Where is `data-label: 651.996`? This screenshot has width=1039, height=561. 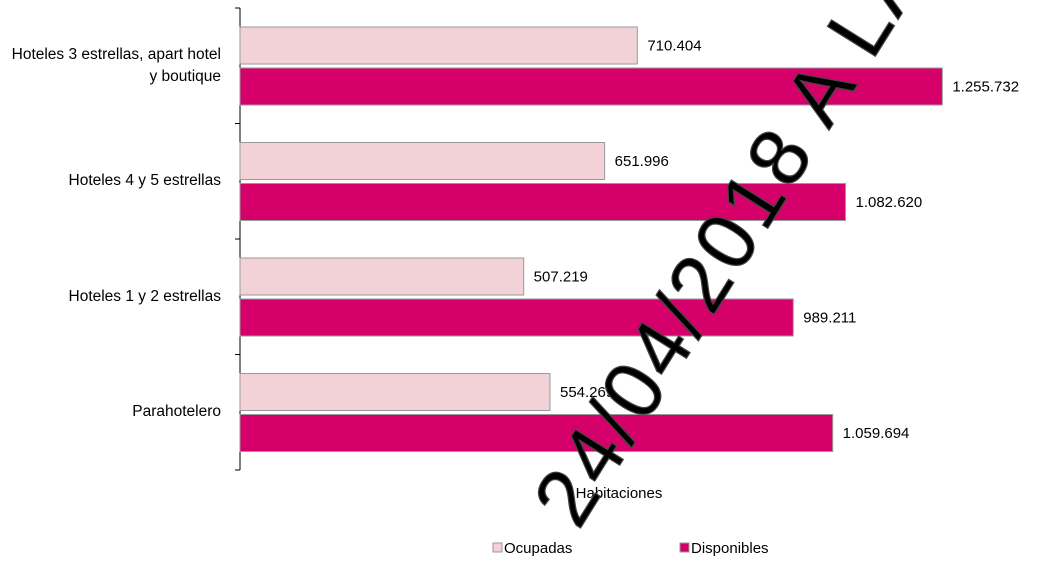 data-label: 651.996 is located at coordinates (642, 161).